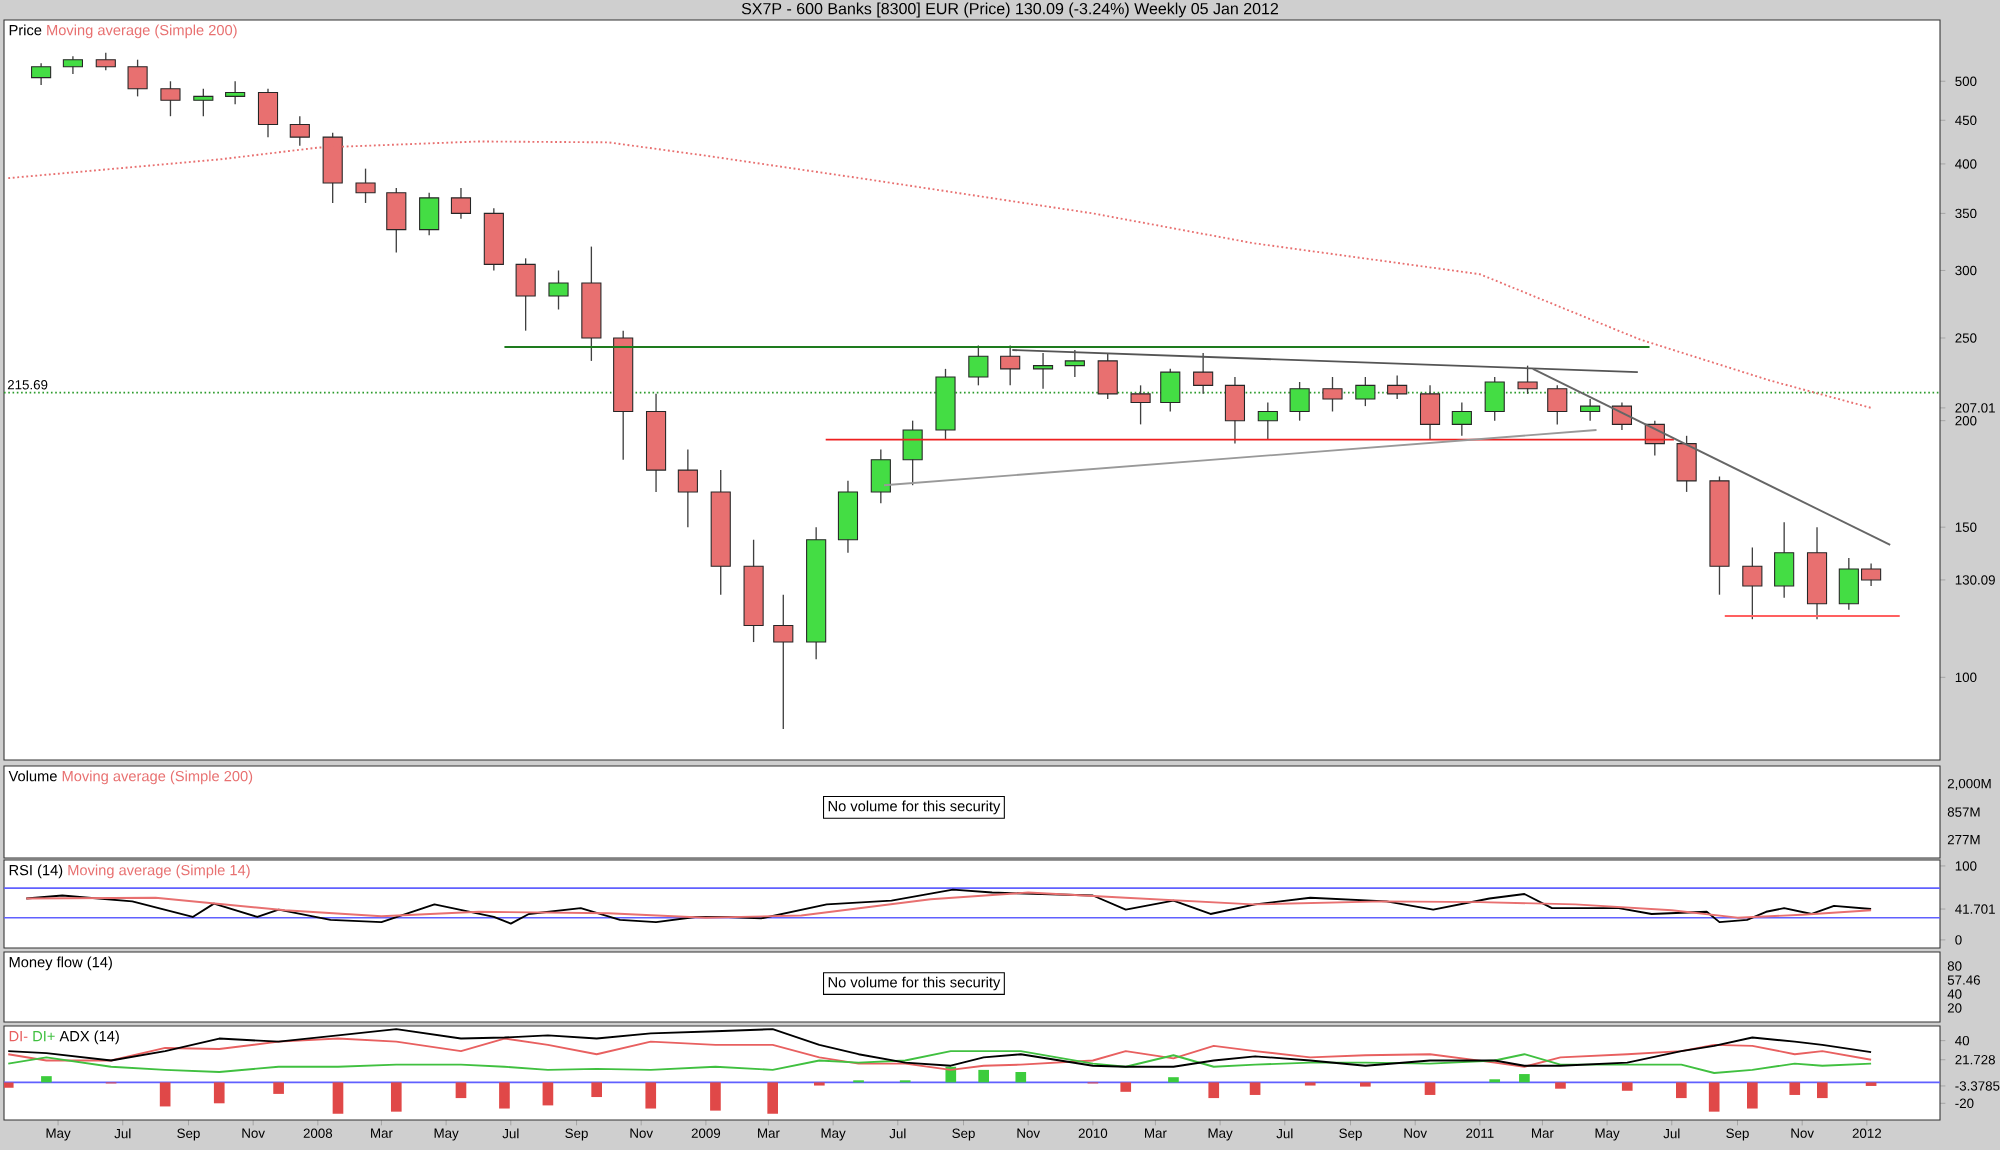 Image resolution: width=2000 pixels, height=1150 pixels. Describe the element at coordinates (1010, 10) in the screenshot. I see `chart-title: SX7P - 600 Banks [8300] EUR (Price) 130.09 (-3.24%) Weekly 05 Jan 2012` at that location.